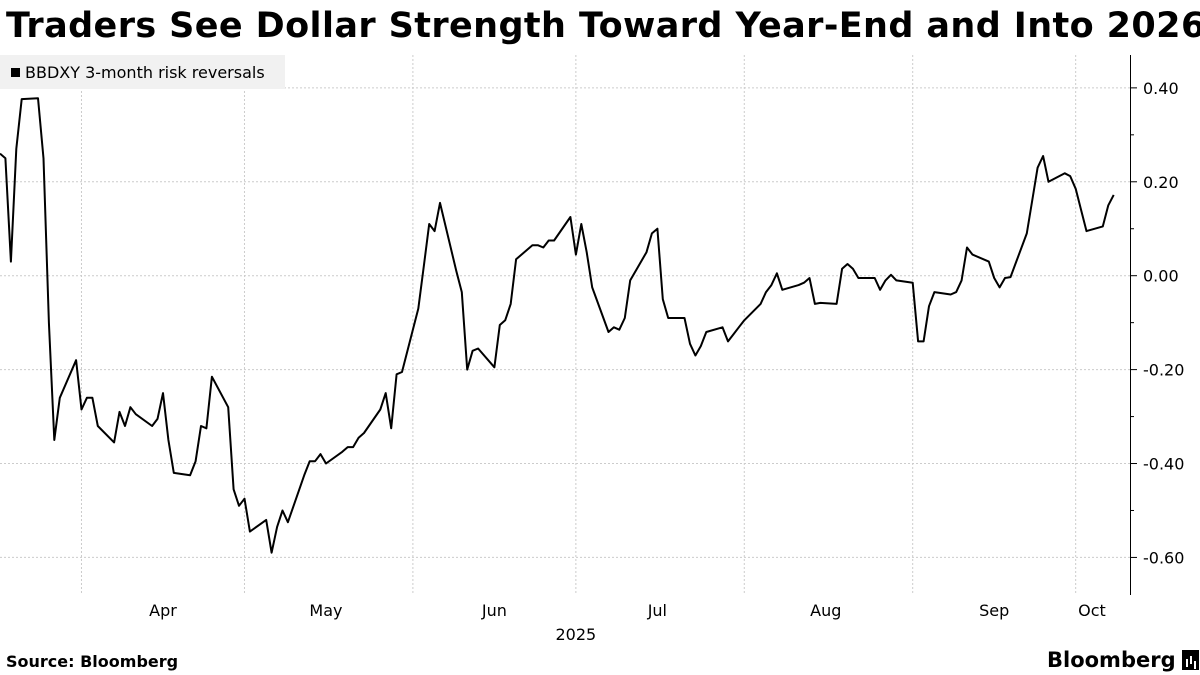  Describe the element at coordinates (1161, 276) in the screenshot. I see `y-tick-label: 0.00` at that location.